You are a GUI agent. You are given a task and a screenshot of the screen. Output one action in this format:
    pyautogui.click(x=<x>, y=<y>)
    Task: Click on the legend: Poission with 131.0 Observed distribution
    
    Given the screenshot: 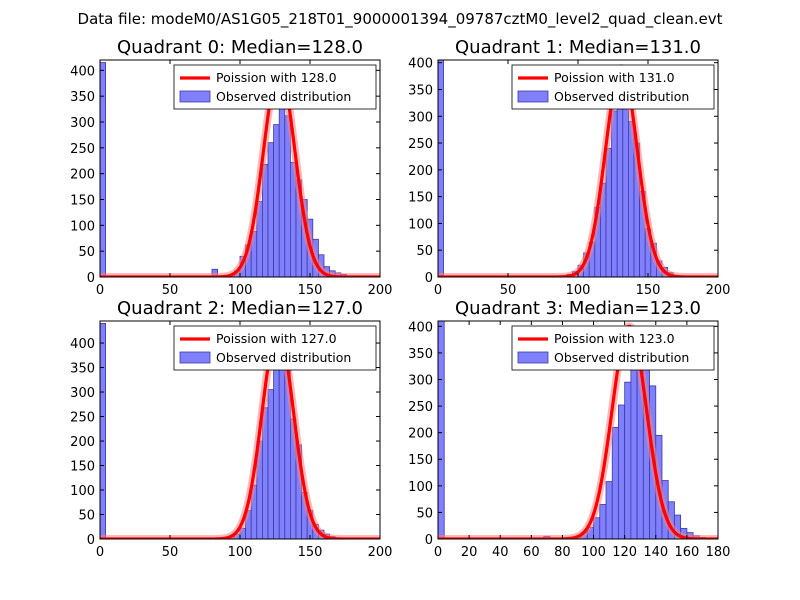 What is the action you would take?
    pyautogui.click(x=613, y=87)
    